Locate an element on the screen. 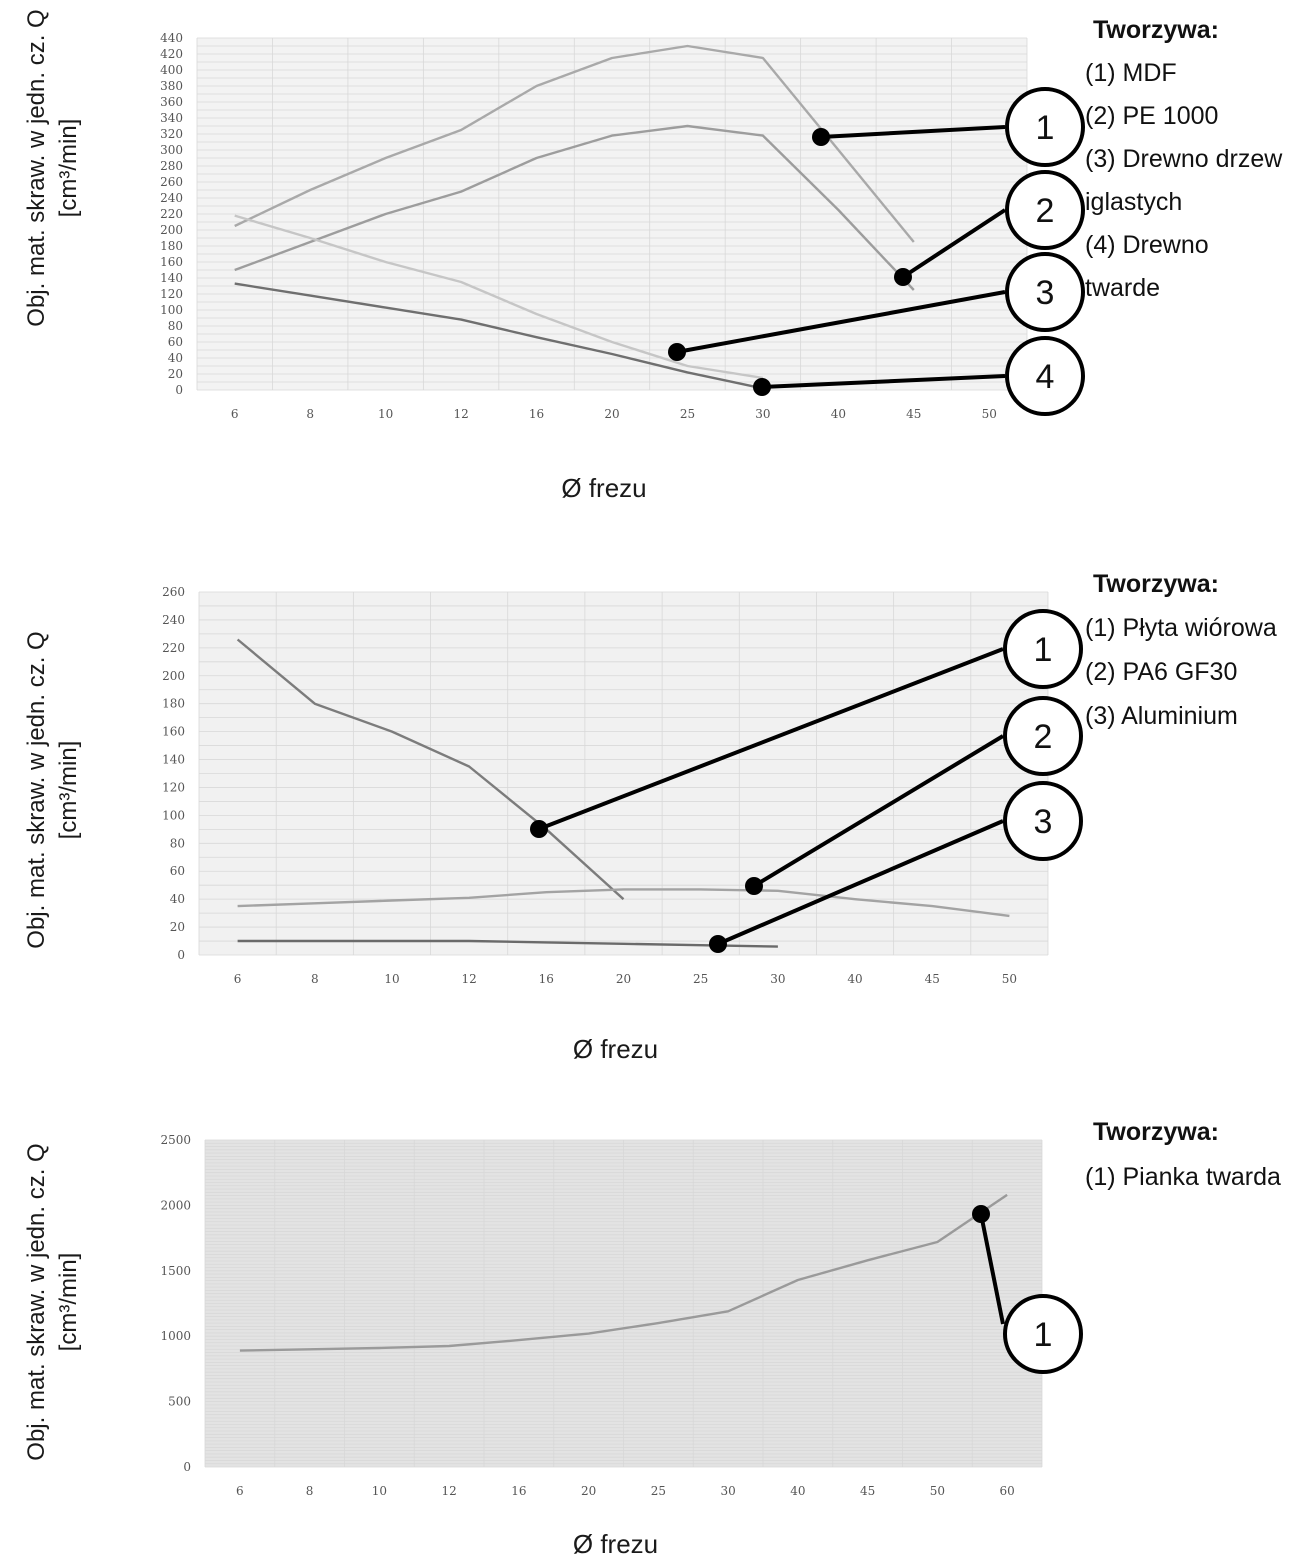 The image size is (1315, 1562). legend-title: Tworzywa: is located at coordinates (1156, 584).